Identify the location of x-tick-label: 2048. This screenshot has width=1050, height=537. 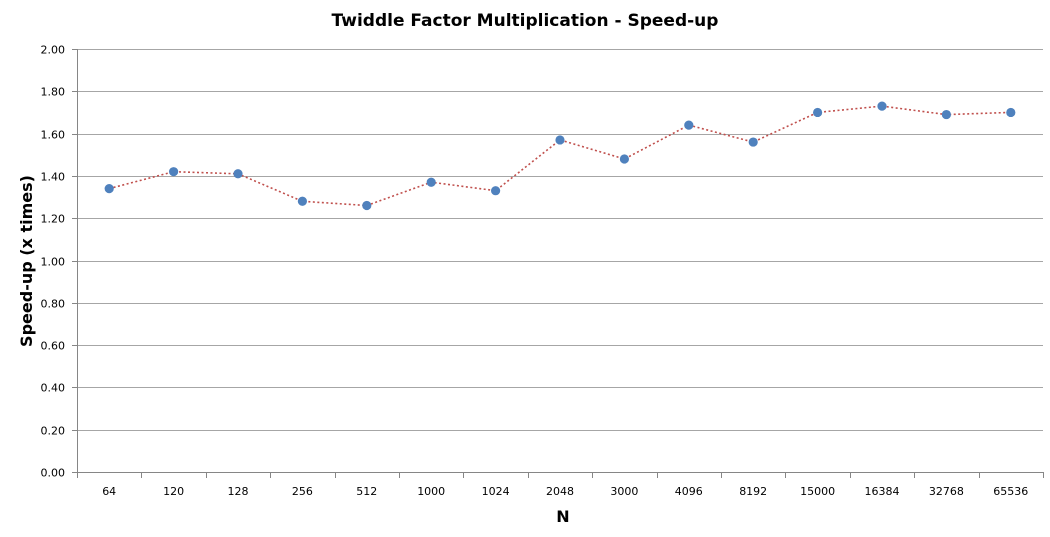
(560, 491).